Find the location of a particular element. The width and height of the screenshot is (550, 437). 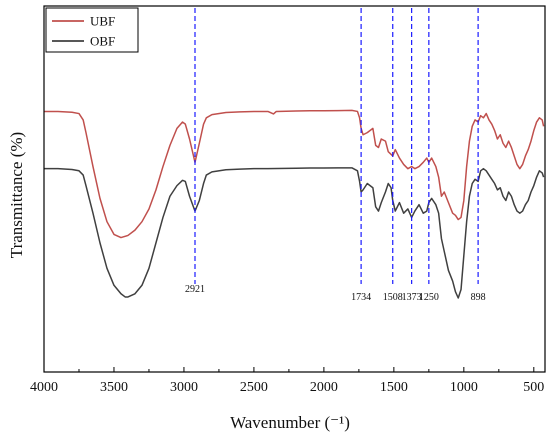

x-tick-label-500: 500 is located at coordinates (533, 387).